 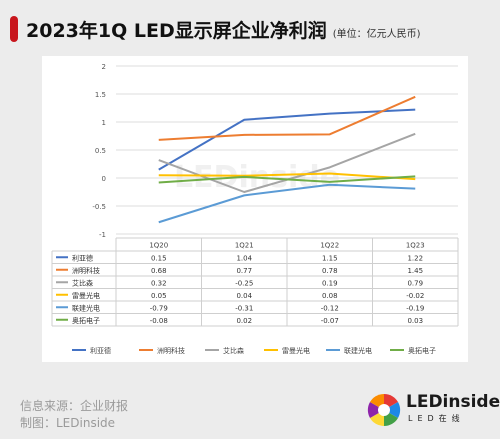 What do you see at coordinates (436, 418) in the screenshot?
I see `logo-subtext: LED在线` at bounding box center [436, 418].